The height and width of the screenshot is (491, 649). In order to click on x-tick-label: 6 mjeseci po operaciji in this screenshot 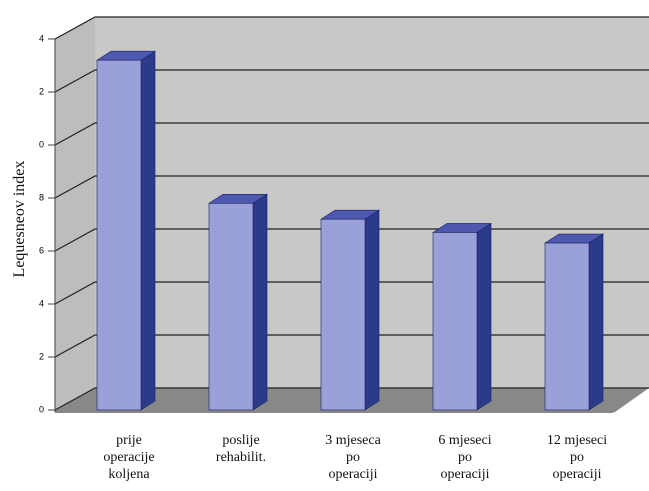, I will do `click(465, 457)`.